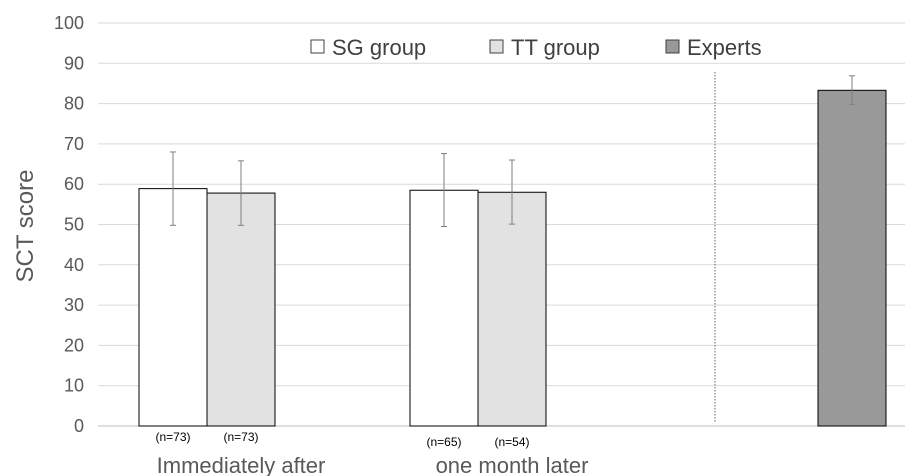 This screenshot has height=476, width=910. I want to click on bar-experts, so click(852, 258).